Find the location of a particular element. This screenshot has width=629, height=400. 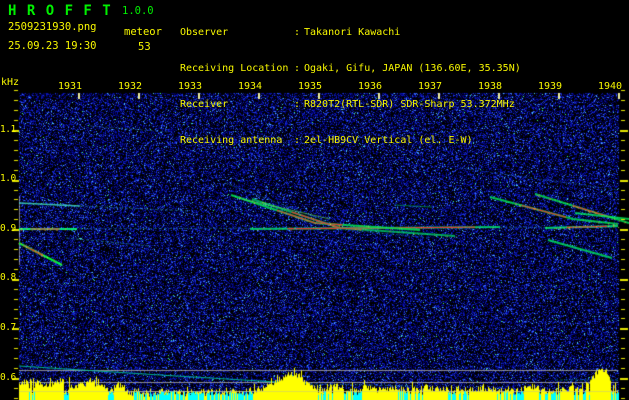

y-axis-label: 0.8 is located at coordinates (8, 277).